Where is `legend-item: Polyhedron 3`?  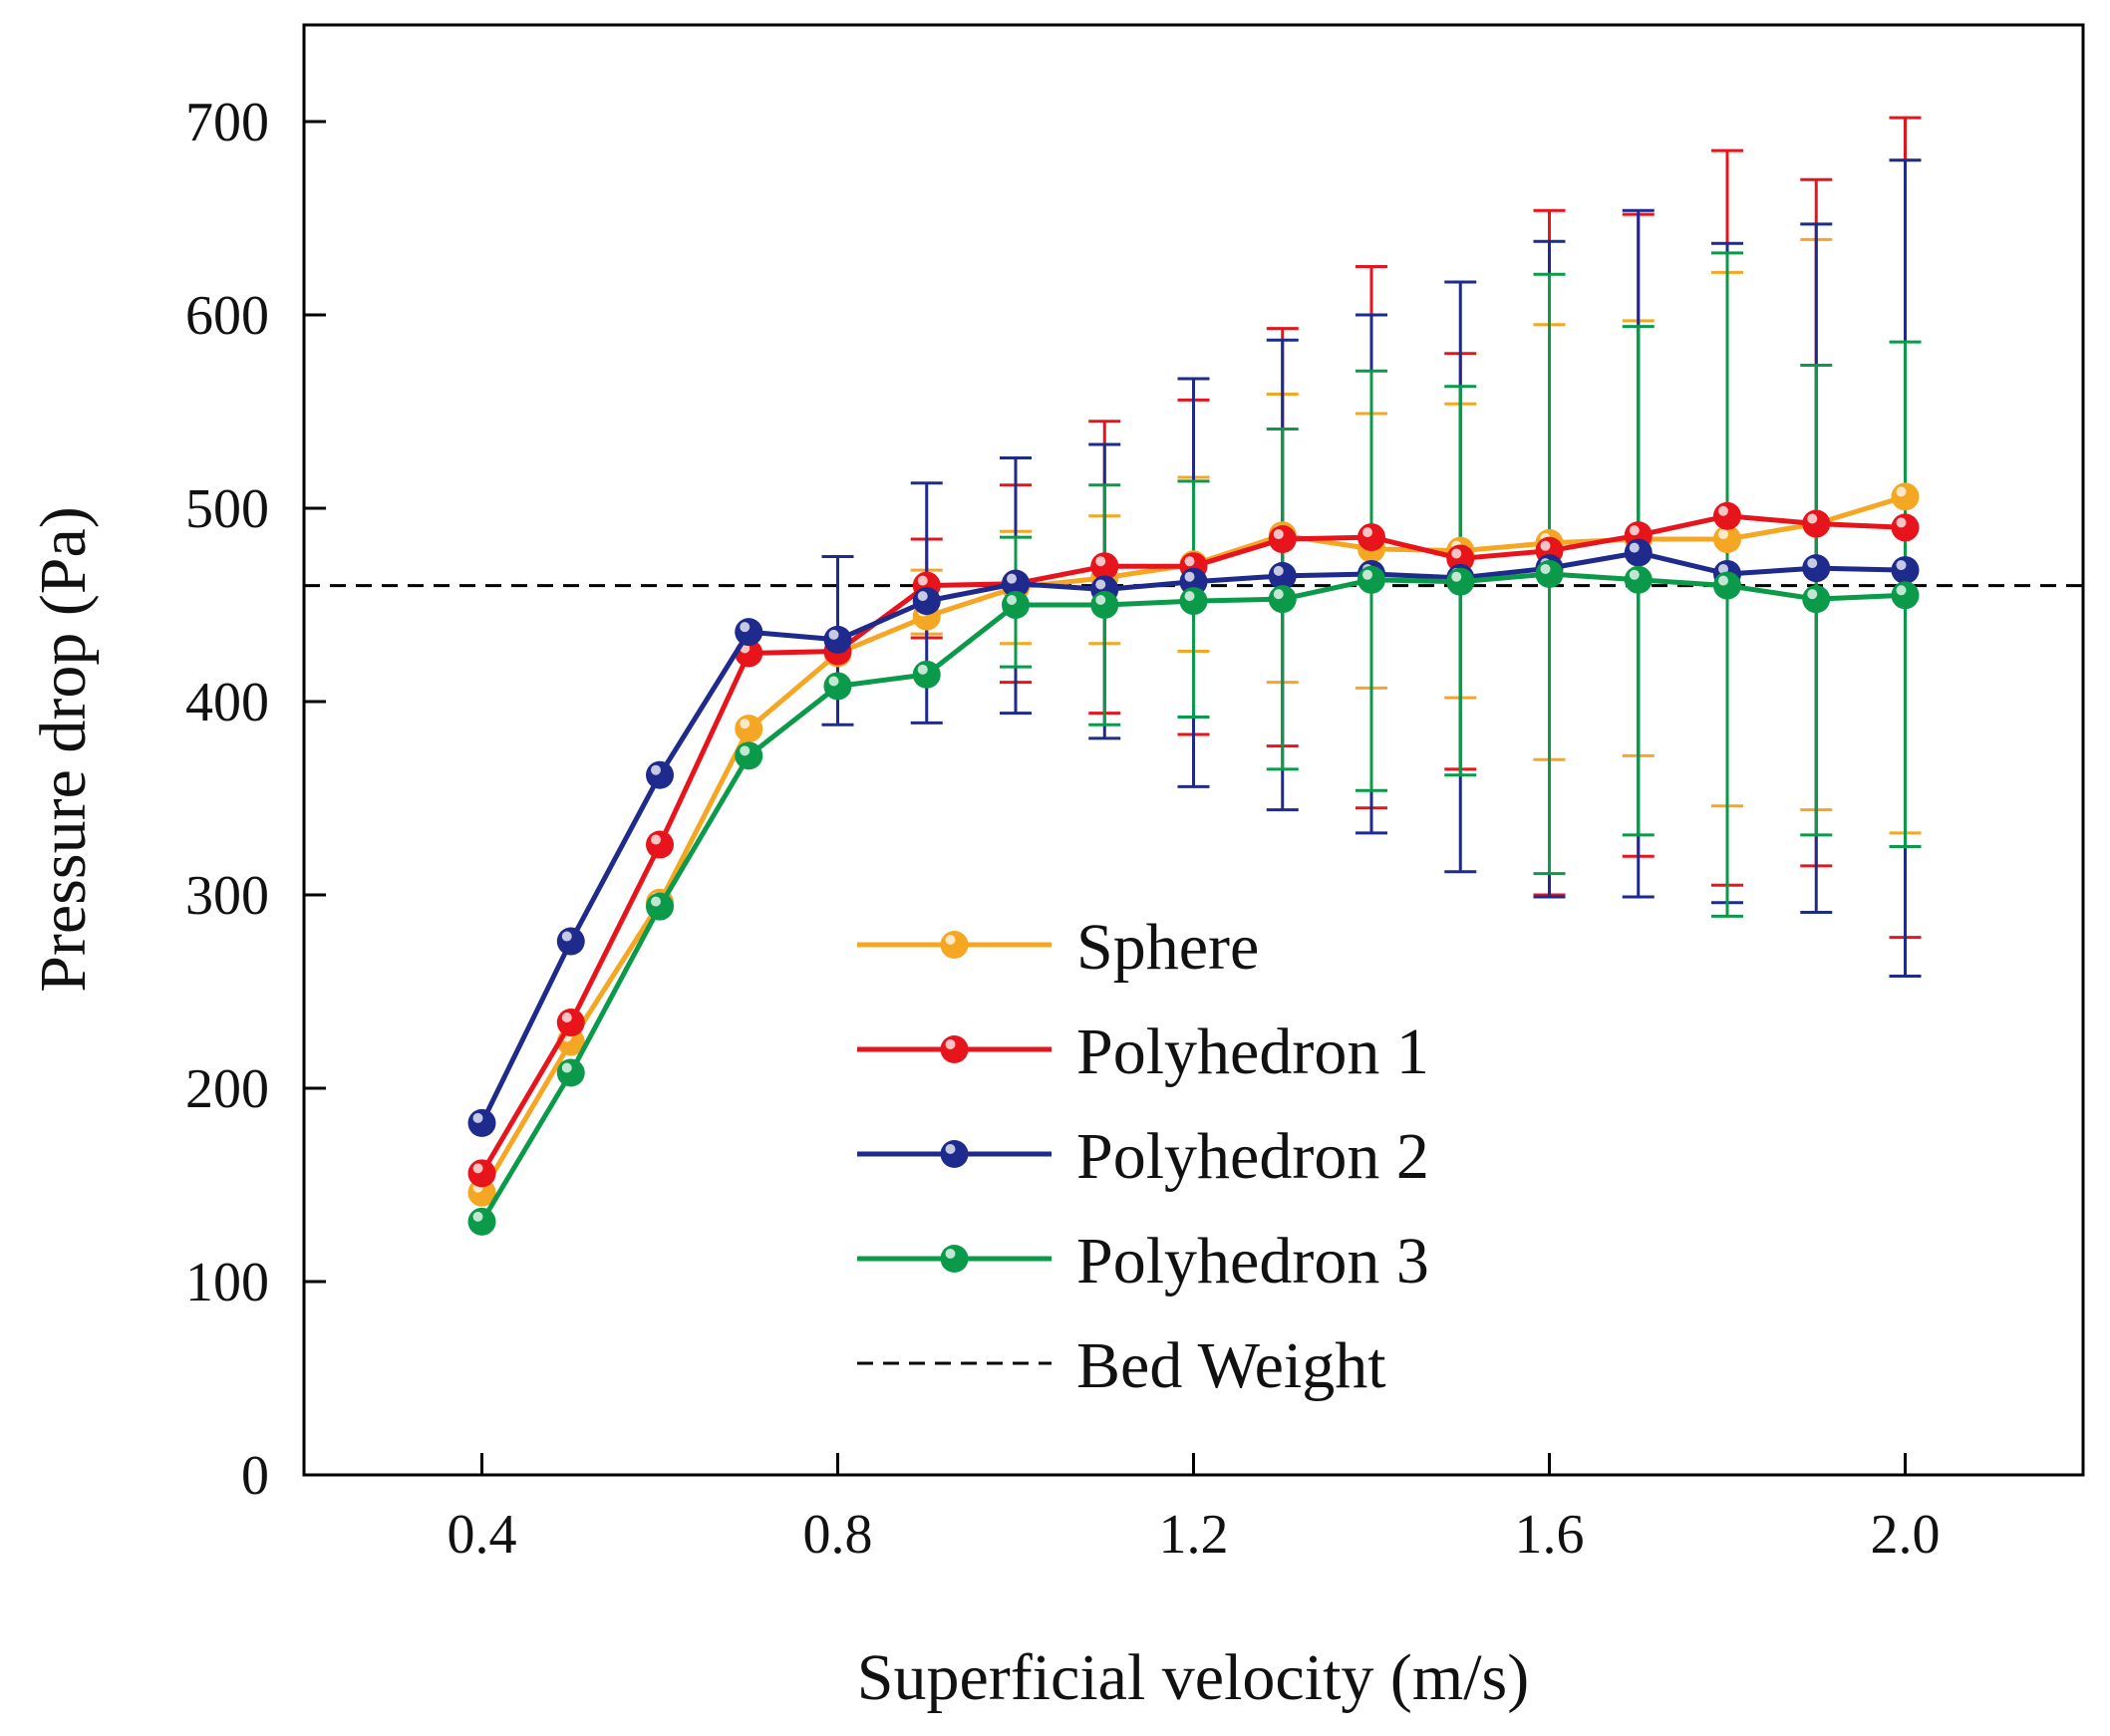
legend-item: Polyhedron 3 is located at coordinates (1143, 1261).